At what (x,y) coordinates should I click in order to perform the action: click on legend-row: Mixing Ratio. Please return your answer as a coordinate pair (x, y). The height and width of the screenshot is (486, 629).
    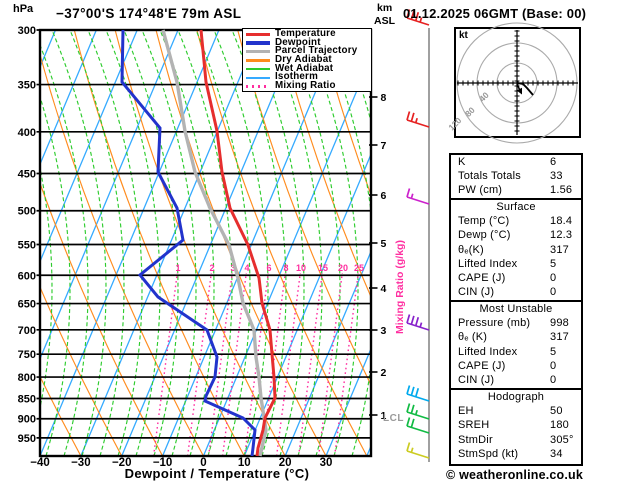
    Looking at the image, I should click on (308, 86).